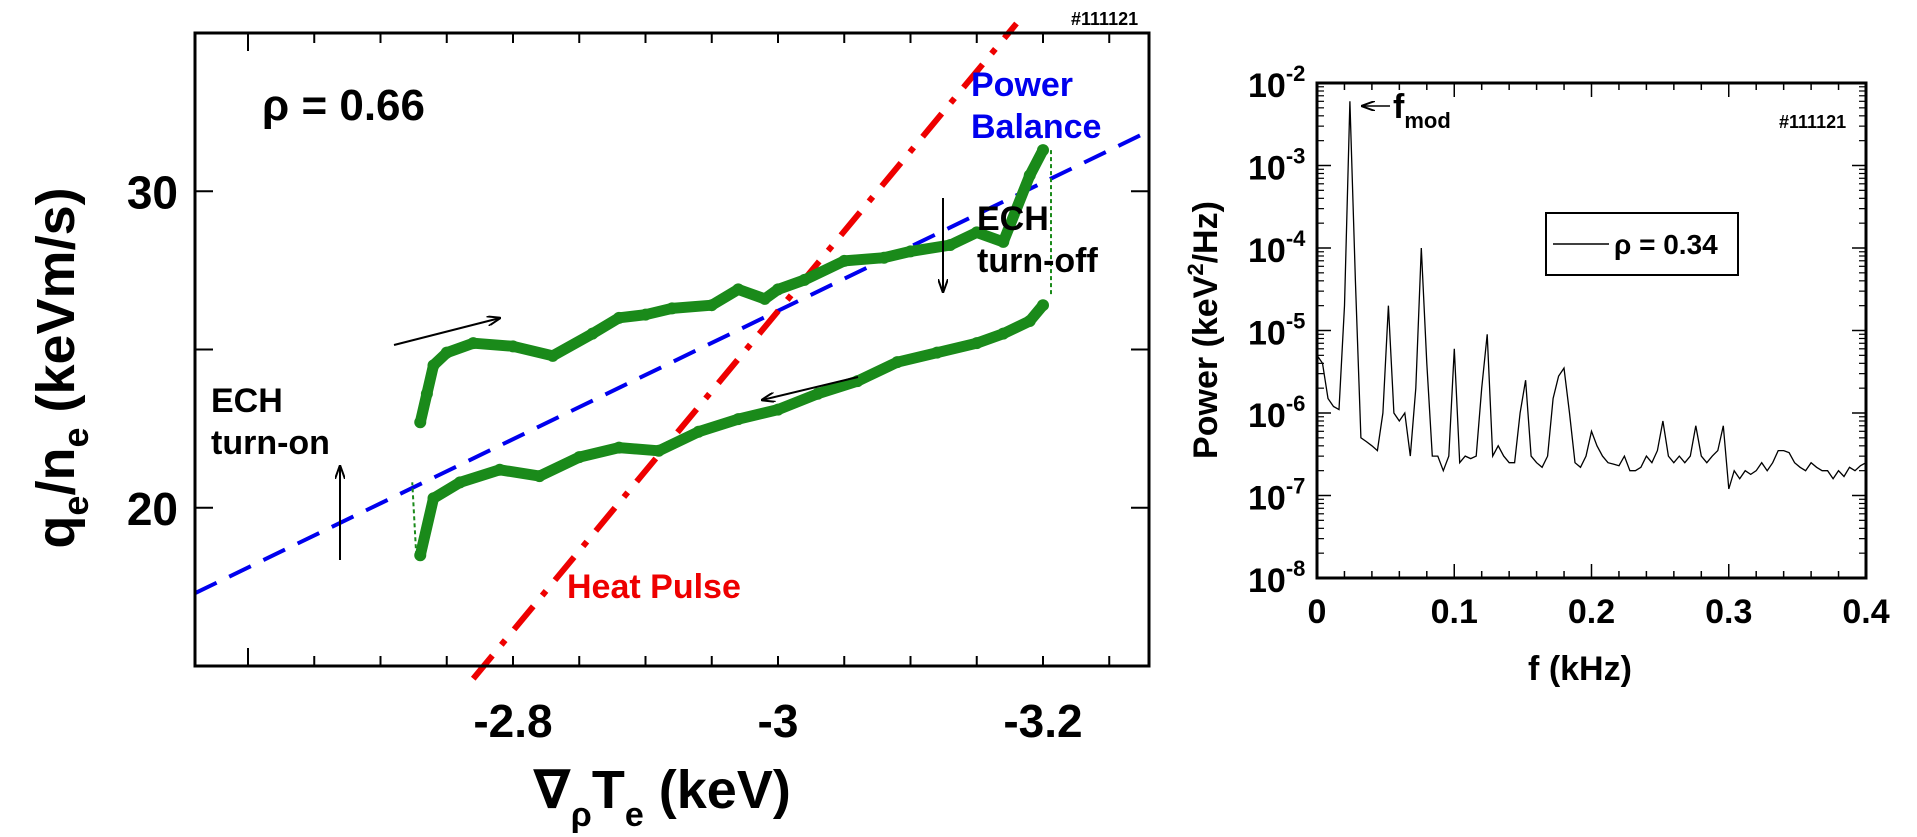 The image size is (1917, 837). I want to click on legend-label: ρ = 0.34, so click(1666, 244).